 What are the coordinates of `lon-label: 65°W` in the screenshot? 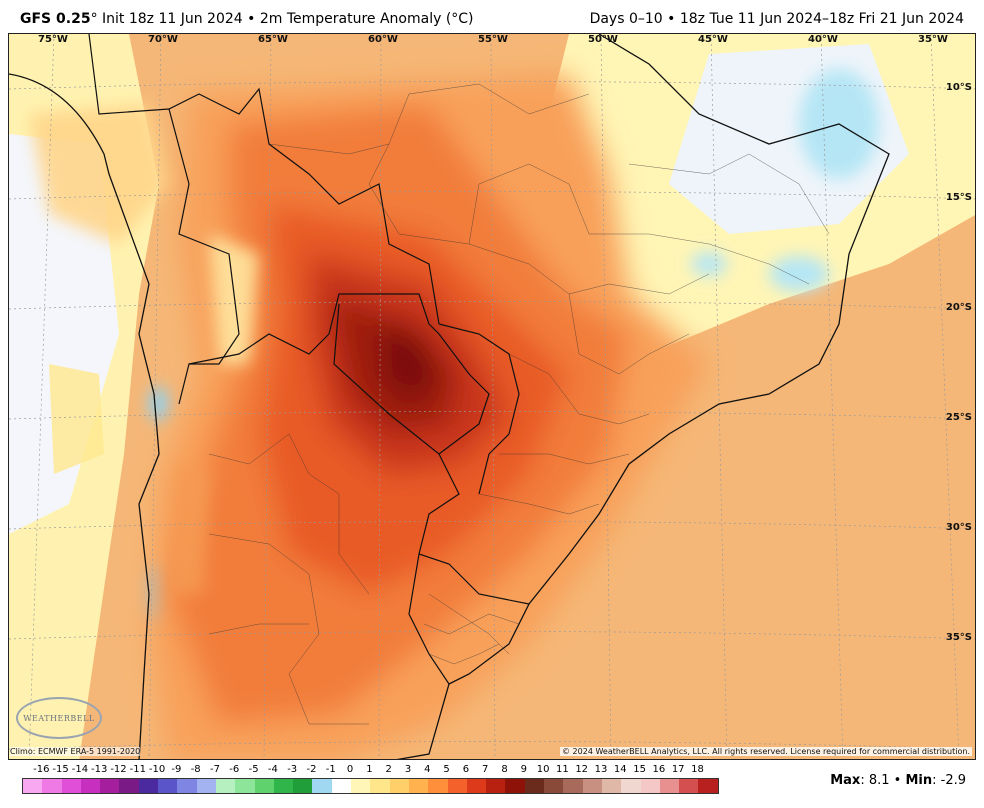 It's located at (273, 39).